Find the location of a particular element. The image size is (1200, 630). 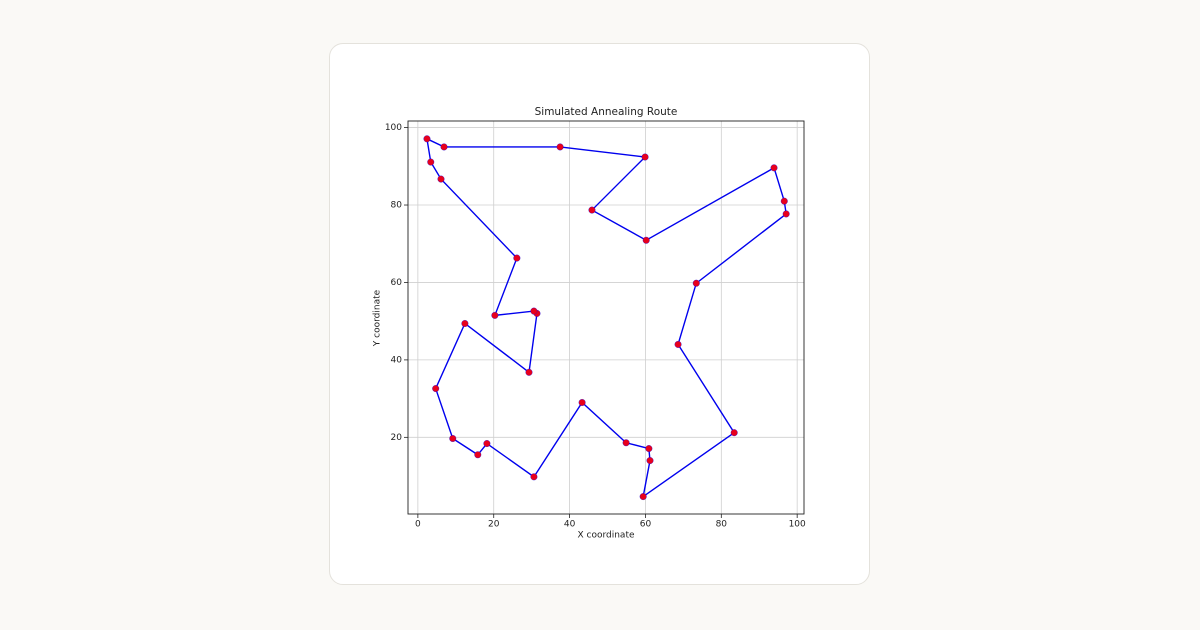

y-axis-label: Y coordinate is located at coordinates (378, 318).